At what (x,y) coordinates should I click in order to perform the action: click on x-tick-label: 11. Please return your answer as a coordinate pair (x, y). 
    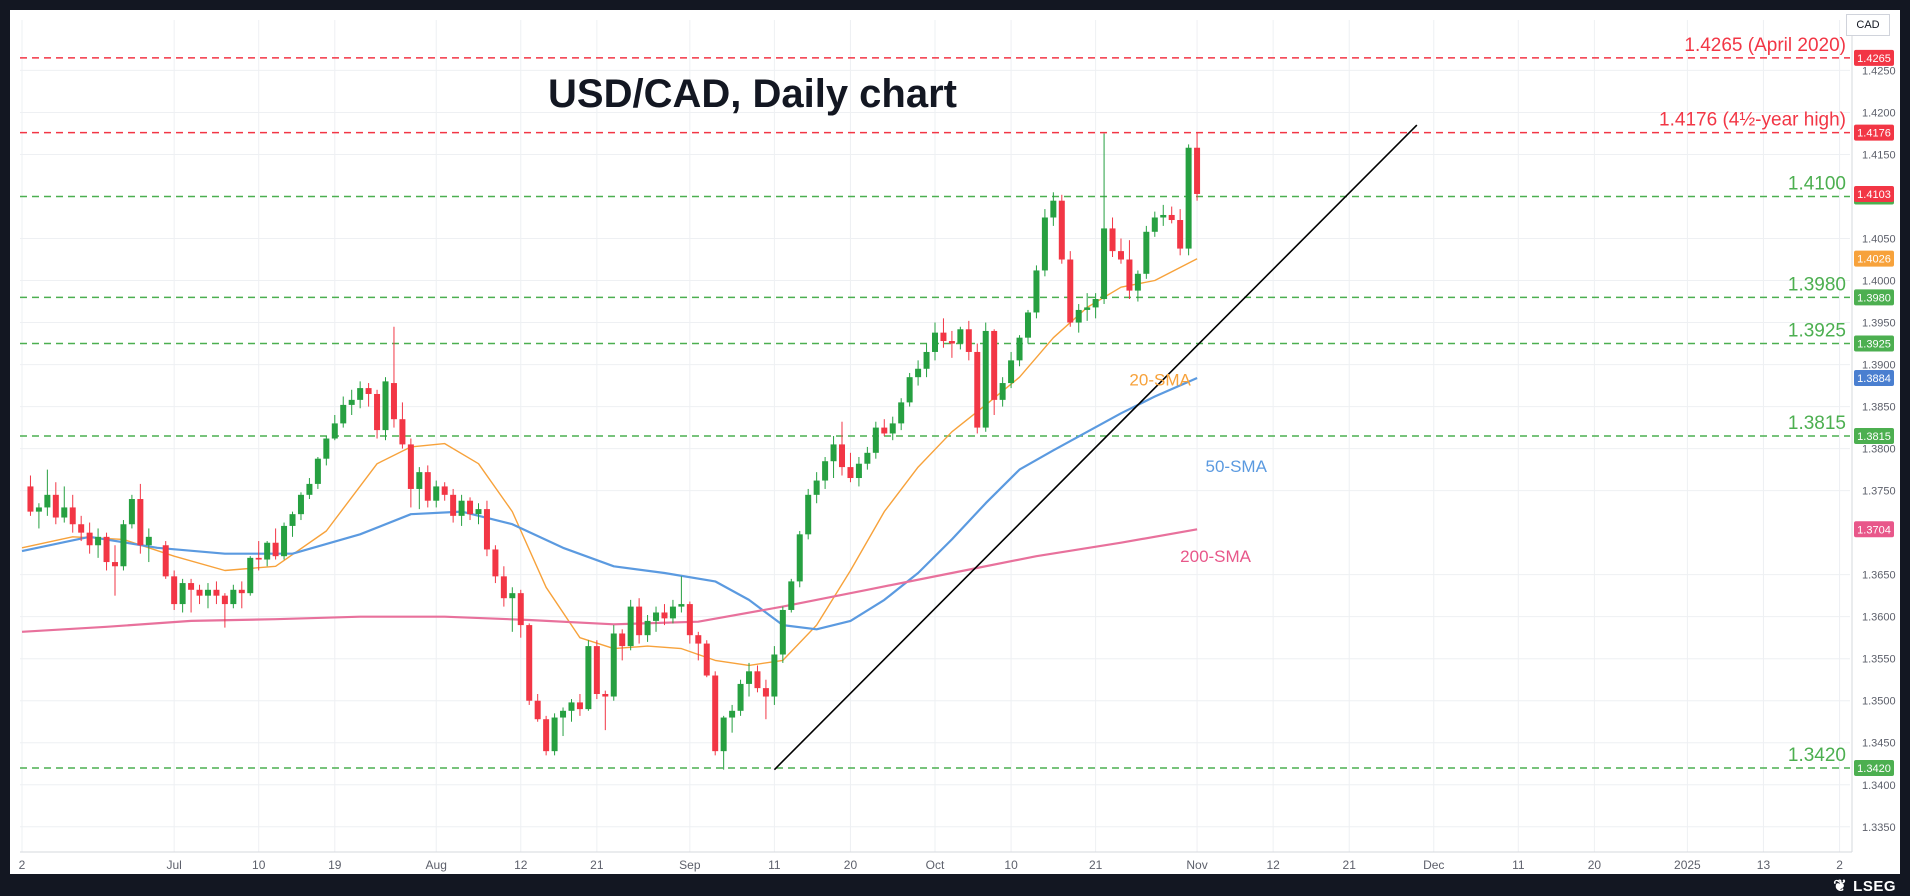
    Looking at the image, I should click on (1518, 865).